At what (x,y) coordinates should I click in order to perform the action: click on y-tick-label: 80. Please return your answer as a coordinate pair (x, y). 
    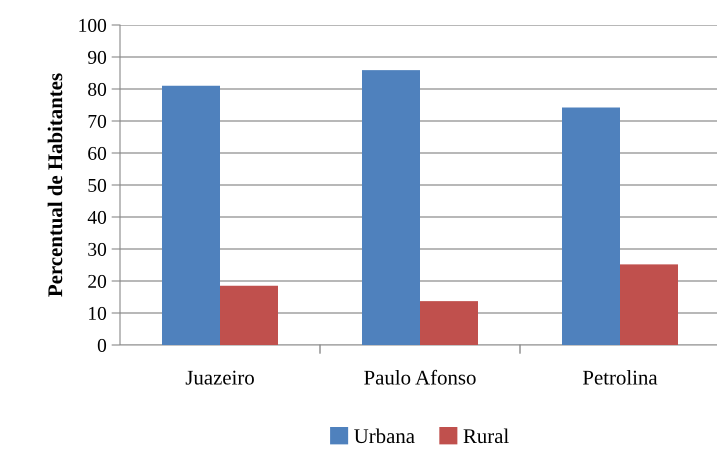
    Looking at the image, I should click on (97, 89).